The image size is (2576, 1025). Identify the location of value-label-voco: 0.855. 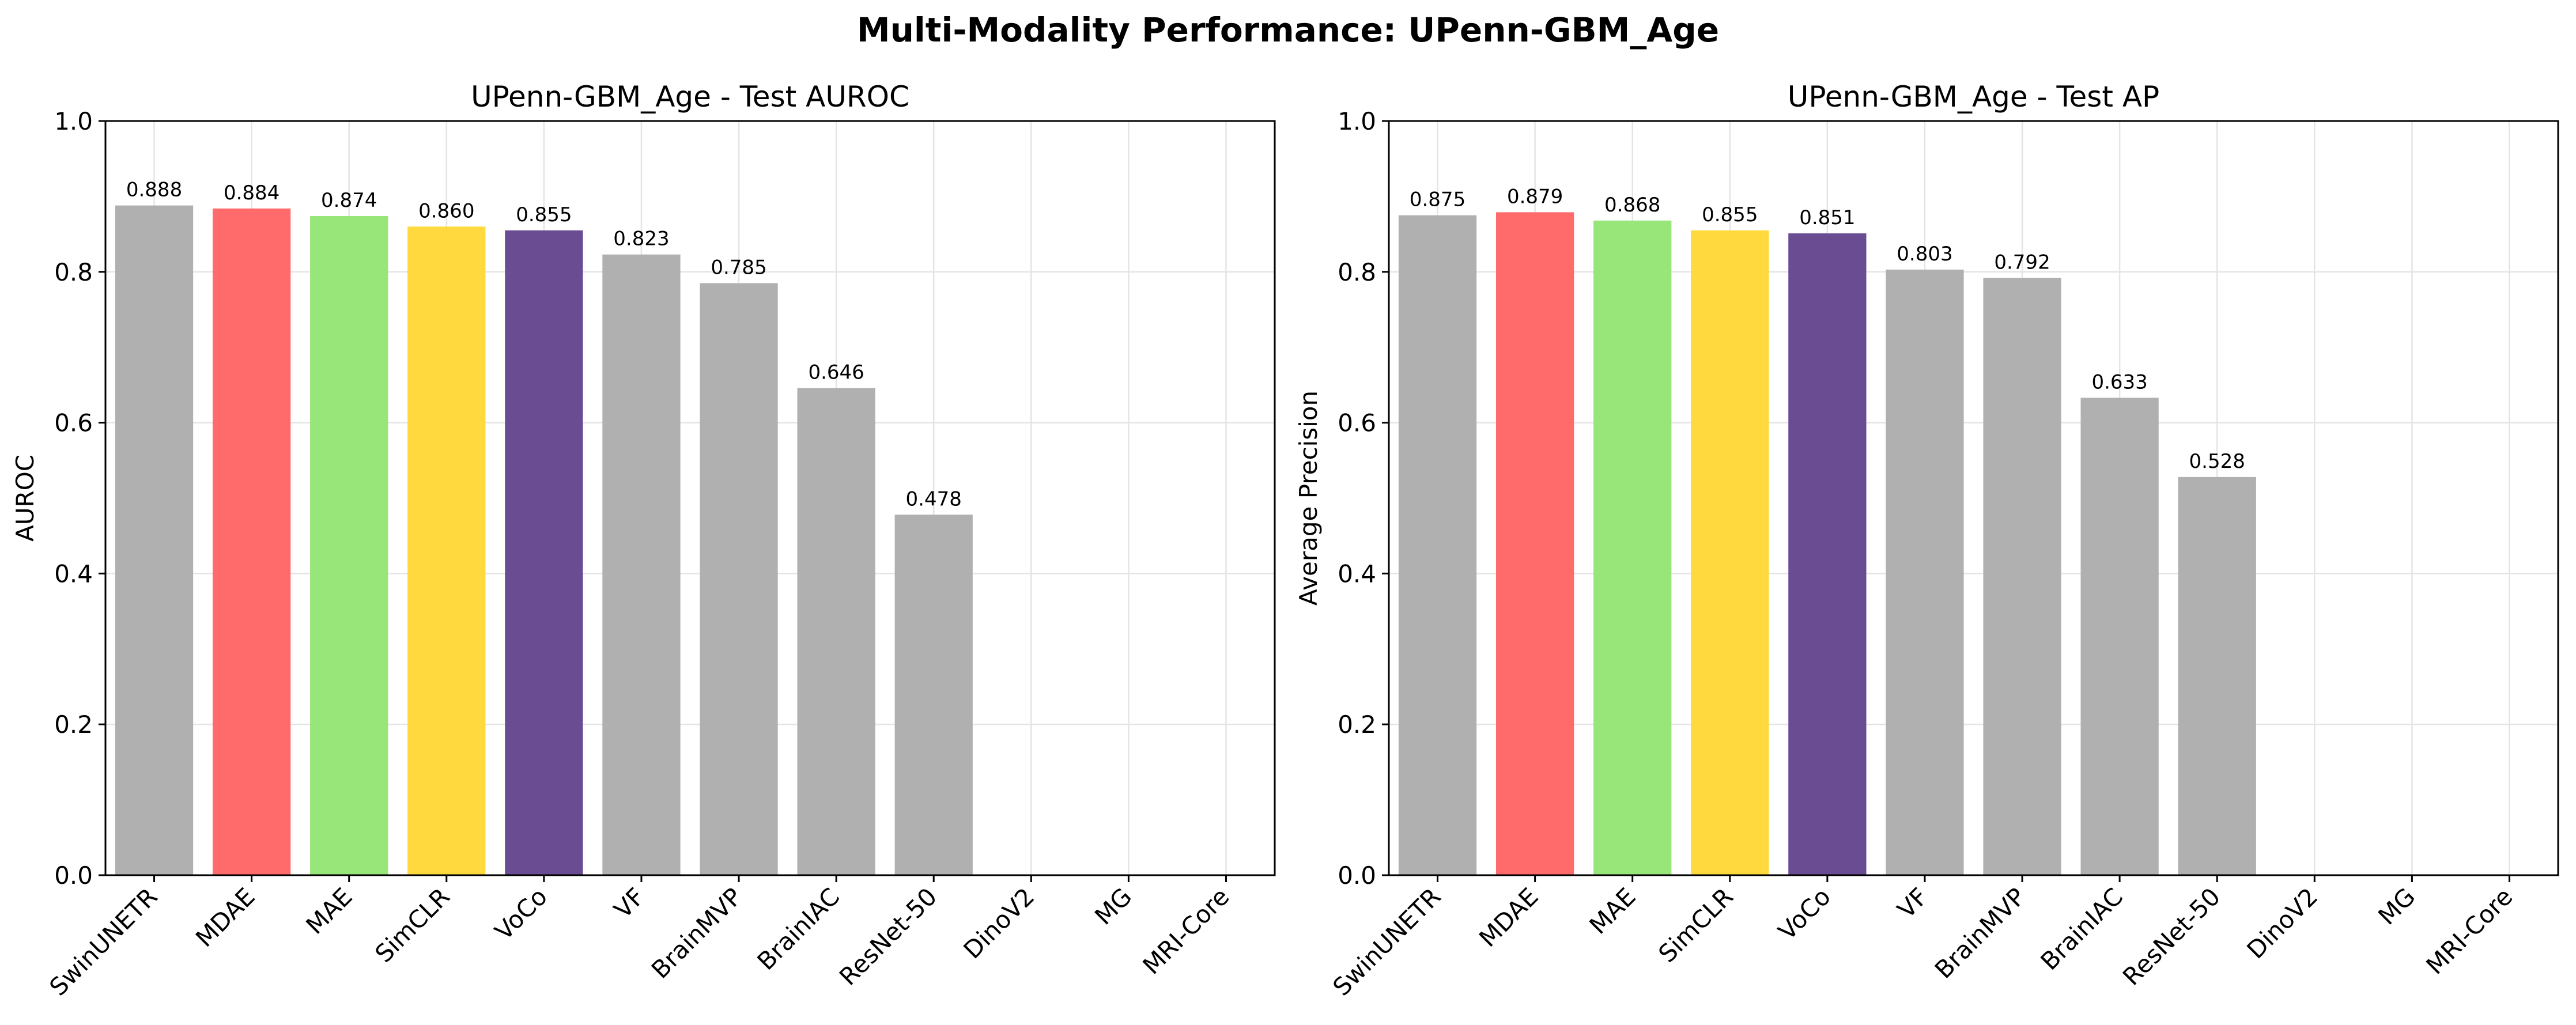
(544, 214).